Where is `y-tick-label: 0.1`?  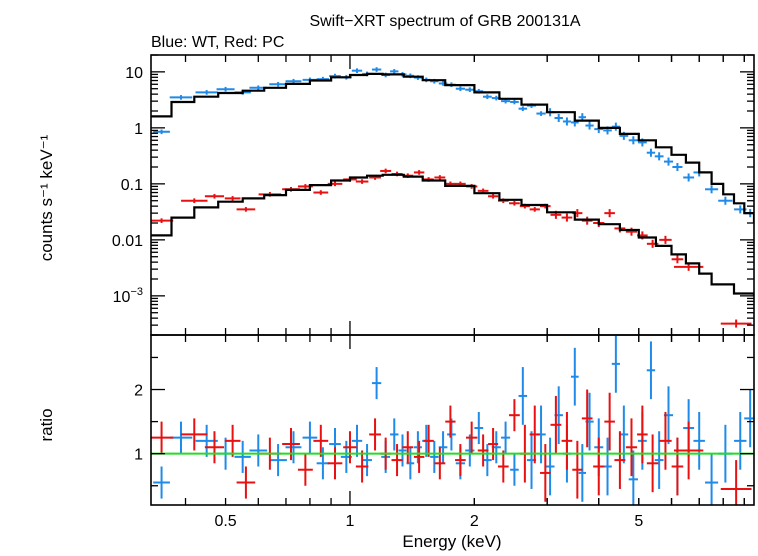 y-tick-label: 0.1 is located at coordinates (132, 185).